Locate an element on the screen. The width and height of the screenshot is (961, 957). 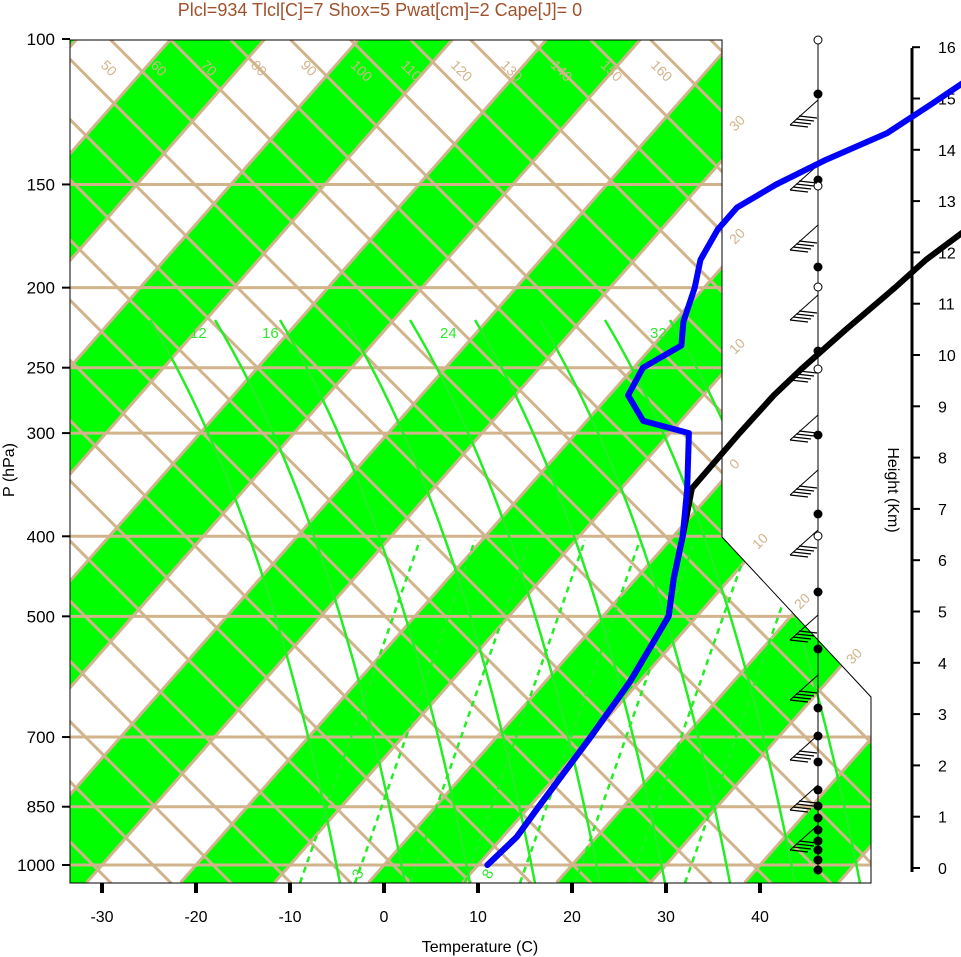
height-tick-label: 1 is located at coordinates (942, 818).